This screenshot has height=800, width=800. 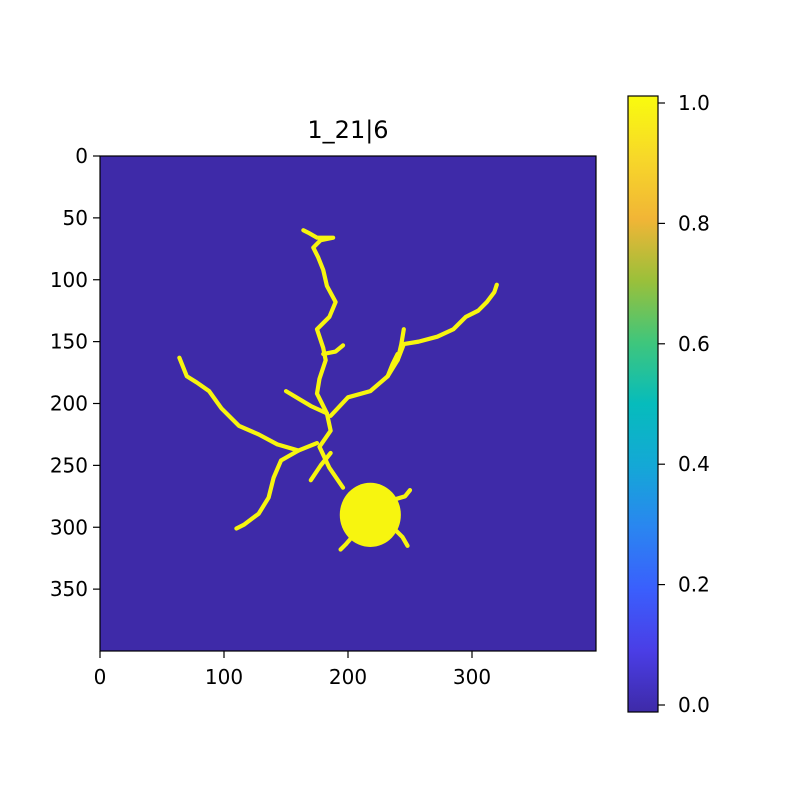 What do you see at coordinates (69, 465) in the screenshot?
I see `y-tick-label: 250` at bounding box center [69, 465].